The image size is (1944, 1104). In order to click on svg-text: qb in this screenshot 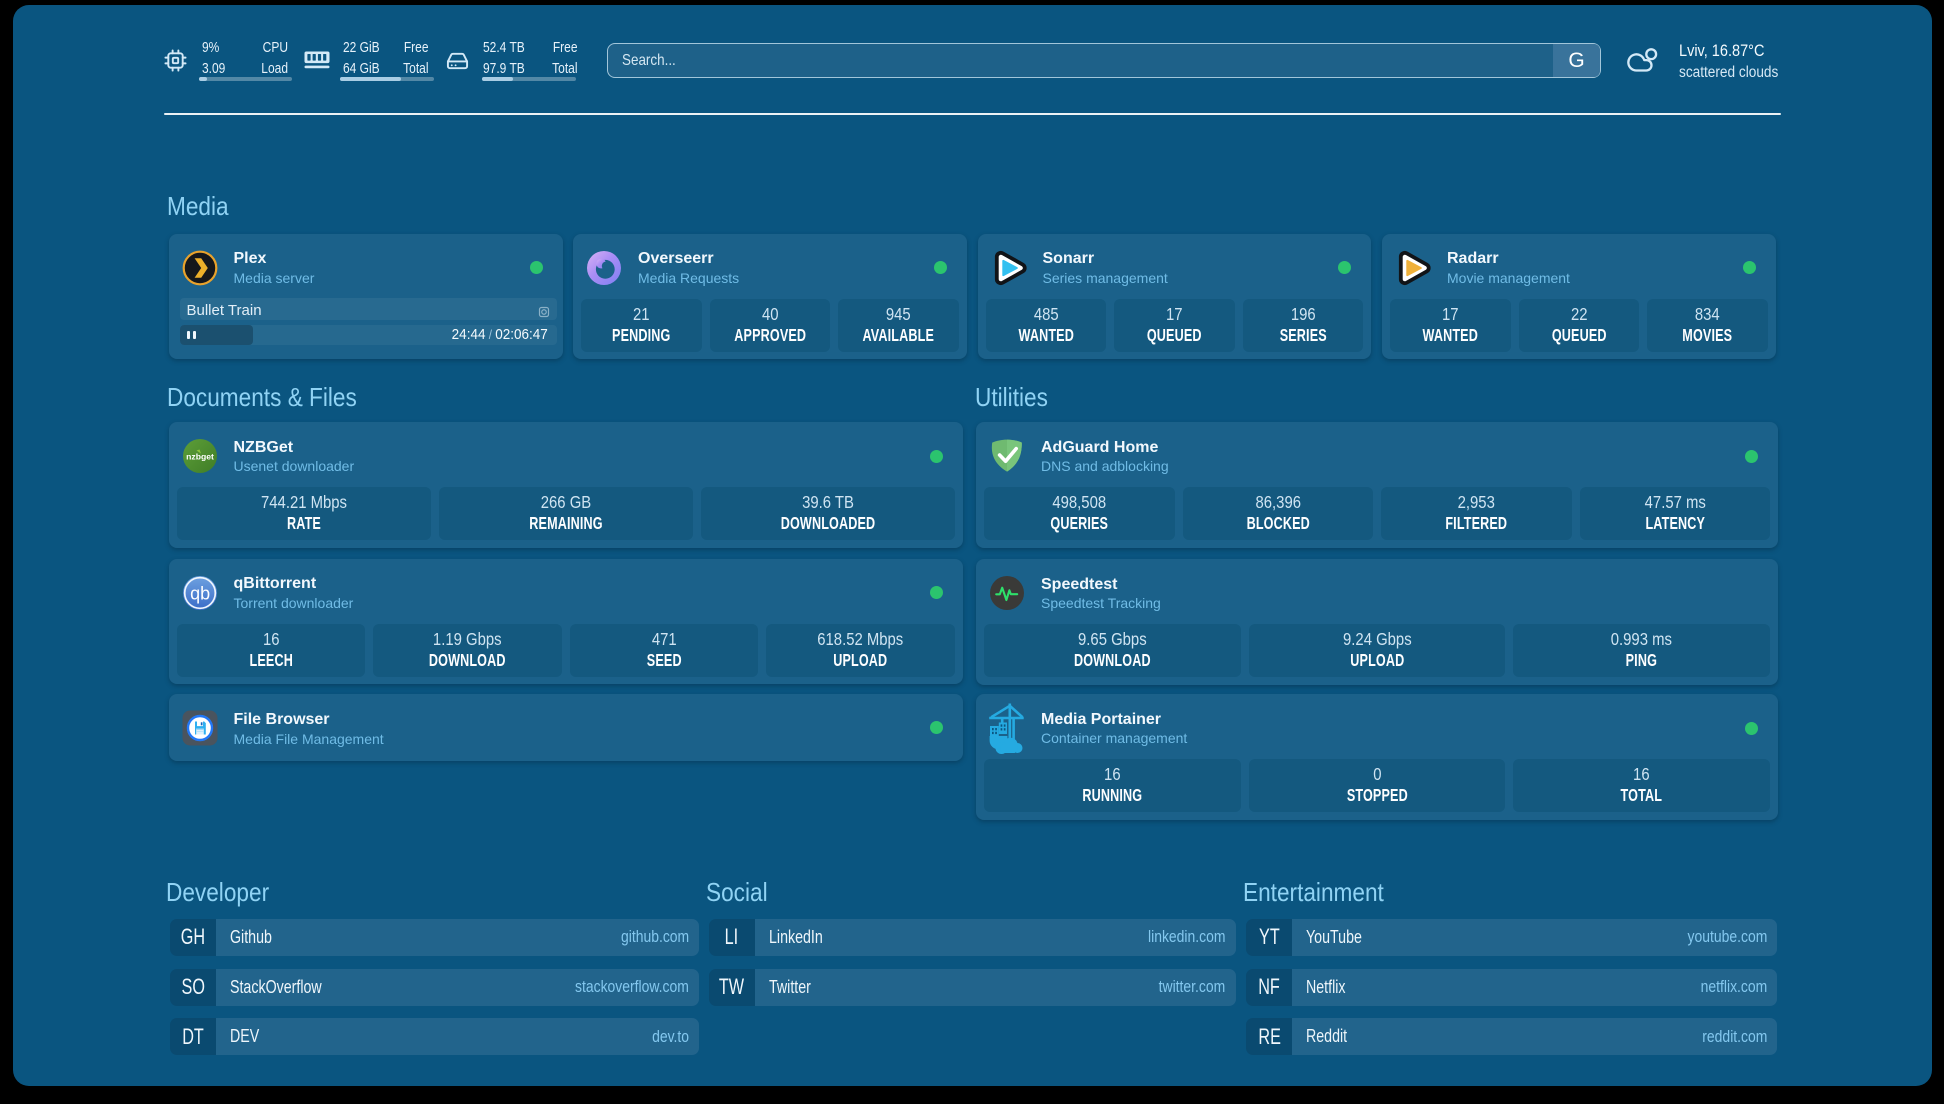, I will do `click(200, 593)`.